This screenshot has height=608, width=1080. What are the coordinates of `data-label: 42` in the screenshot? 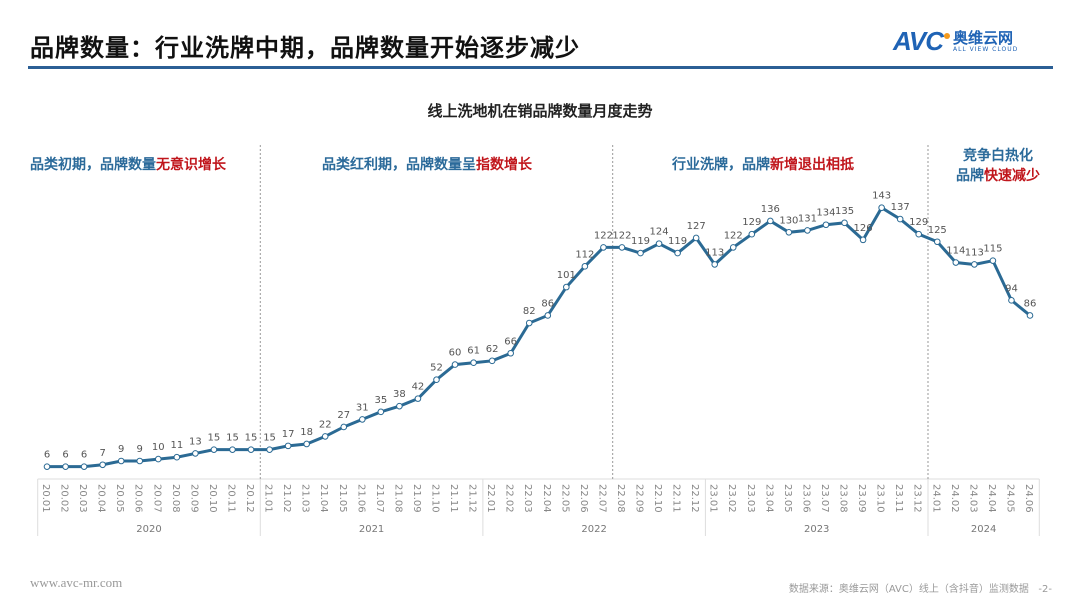 It's located at (418, 387).